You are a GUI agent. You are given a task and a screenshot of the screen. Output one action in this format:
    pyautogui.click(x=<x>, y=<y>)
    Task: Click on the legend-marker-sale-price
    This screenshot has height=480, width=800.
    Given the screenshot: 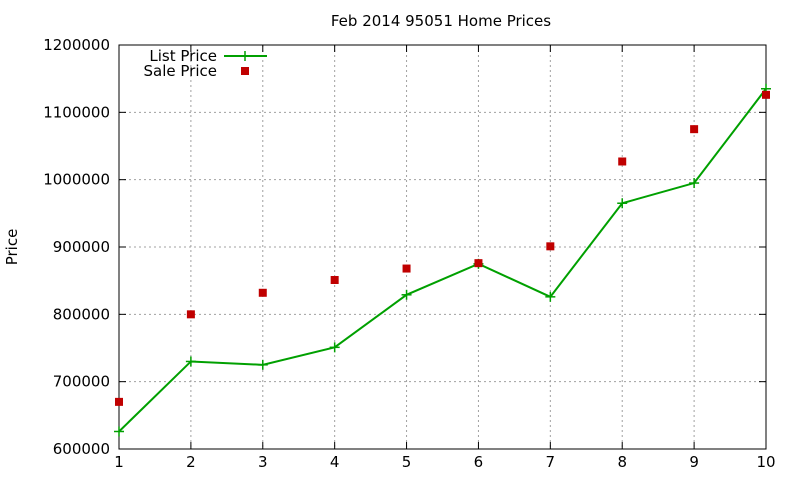 What is the action you would take?
    pyautogui.click(x=245, y=71)
    